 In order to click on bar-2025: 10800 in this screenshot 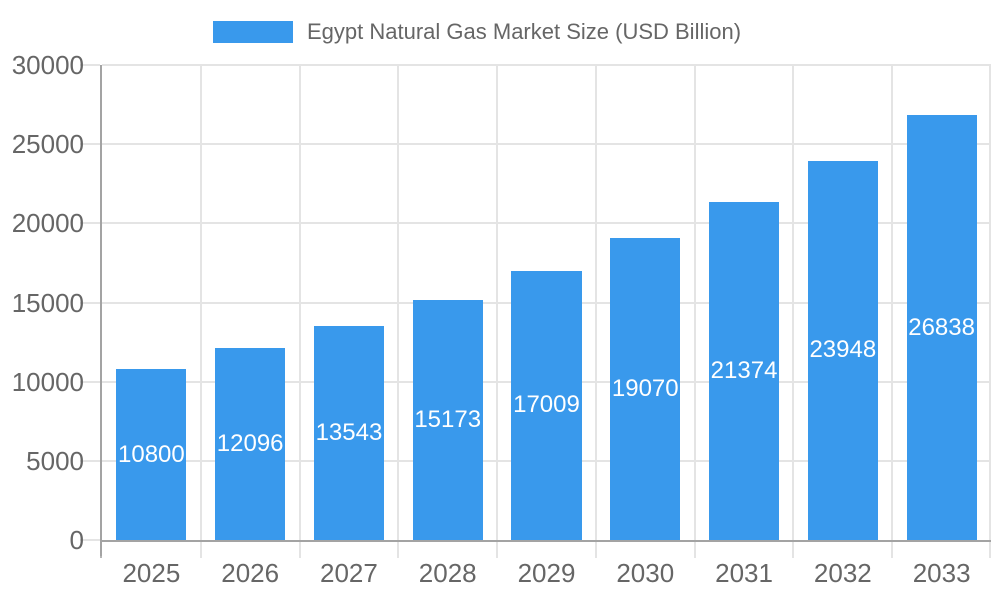, I will do `click(151, 454)`.